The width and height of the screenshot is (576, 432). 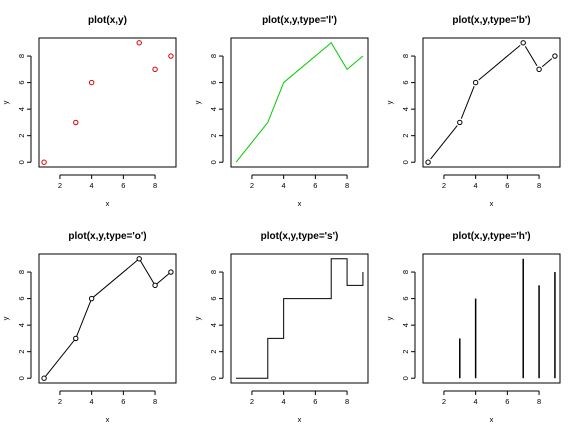 I want to click on chart-panel-6: plot(x,y,type='h') 2 4 6 8 x 0 2 4 6 8 y, so click(x=473, y=327).